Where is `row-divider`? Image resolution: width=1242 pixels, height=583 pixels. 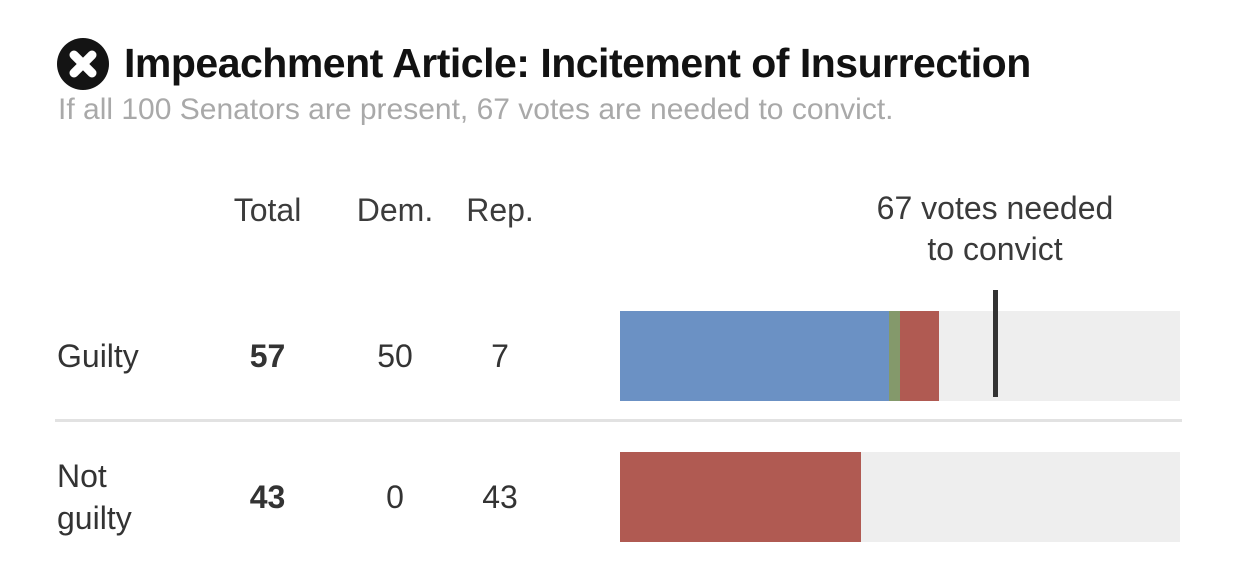
row-divider is located at coordinates (618, 420).